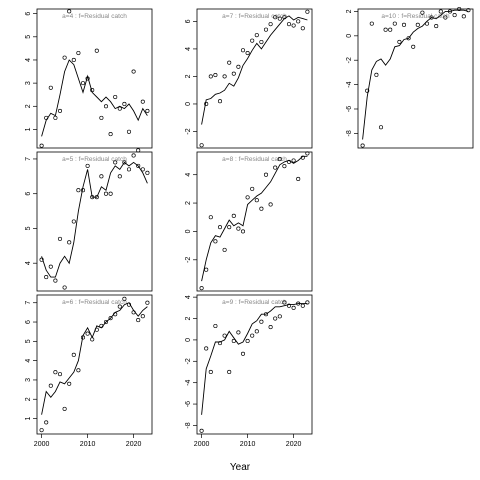 The width and height of the screenshot is (480, 480). Describe the element at coordinates (188, 382) in the screenshot. I see `y-tick-label: -4` at that location.